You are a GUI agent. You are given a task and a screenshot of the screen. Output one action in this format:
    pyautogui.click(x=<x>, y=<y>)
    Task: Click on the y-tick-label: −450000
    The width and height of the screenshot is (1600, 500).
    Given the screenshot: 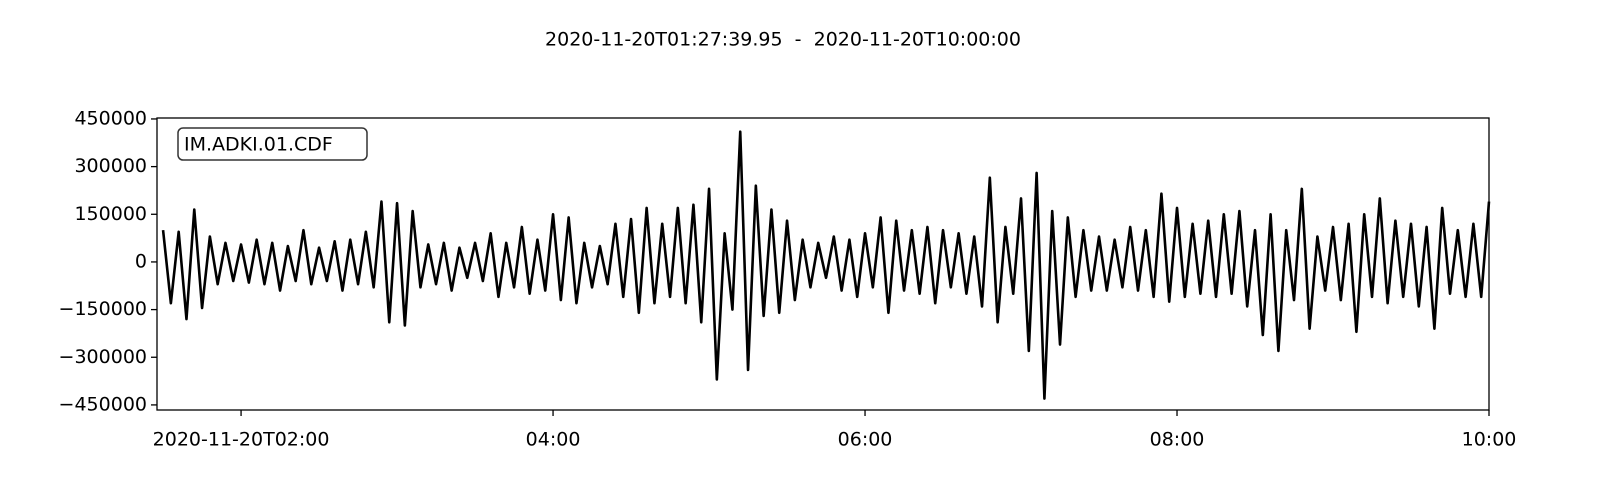 What is the action you would take?
    pyautogui.click(x=103, y=404)
    